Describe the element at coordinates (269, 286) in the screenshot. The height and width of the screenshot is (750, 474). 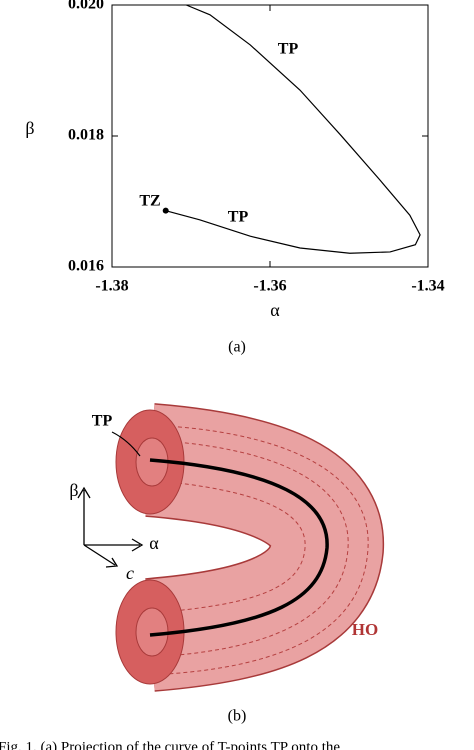
I see `x-tick-label: -1.36` at that location.